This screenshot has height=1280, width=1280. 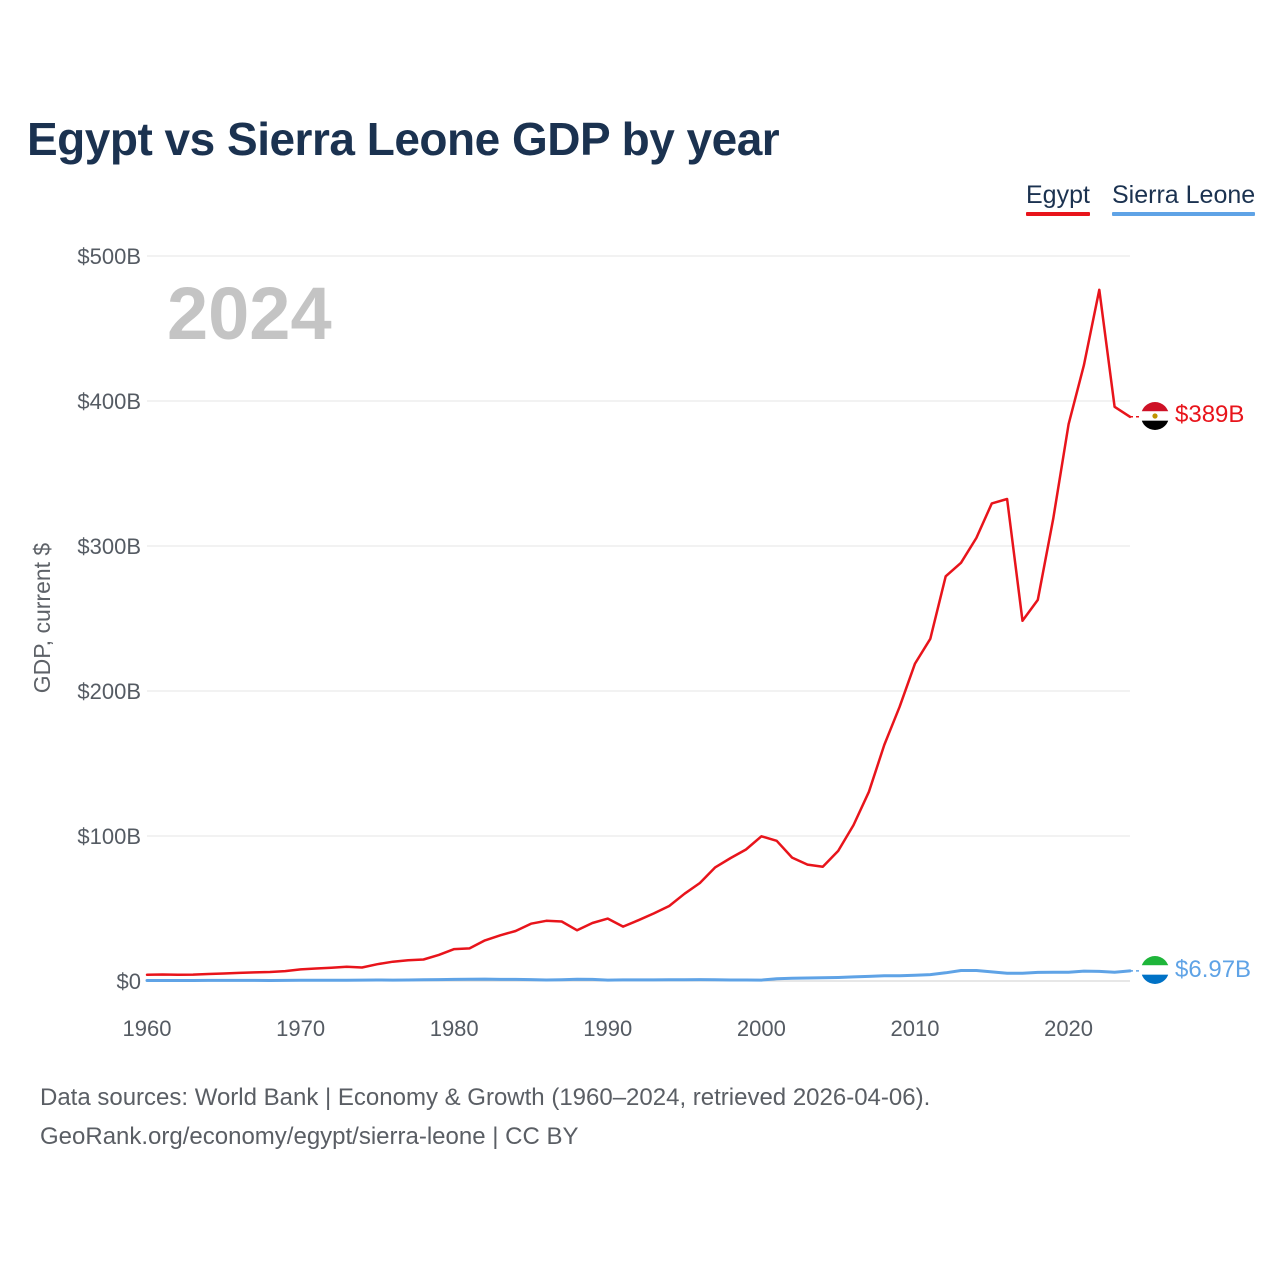 I want to click on current-year-label: 2024, so click(x=249, y=313).